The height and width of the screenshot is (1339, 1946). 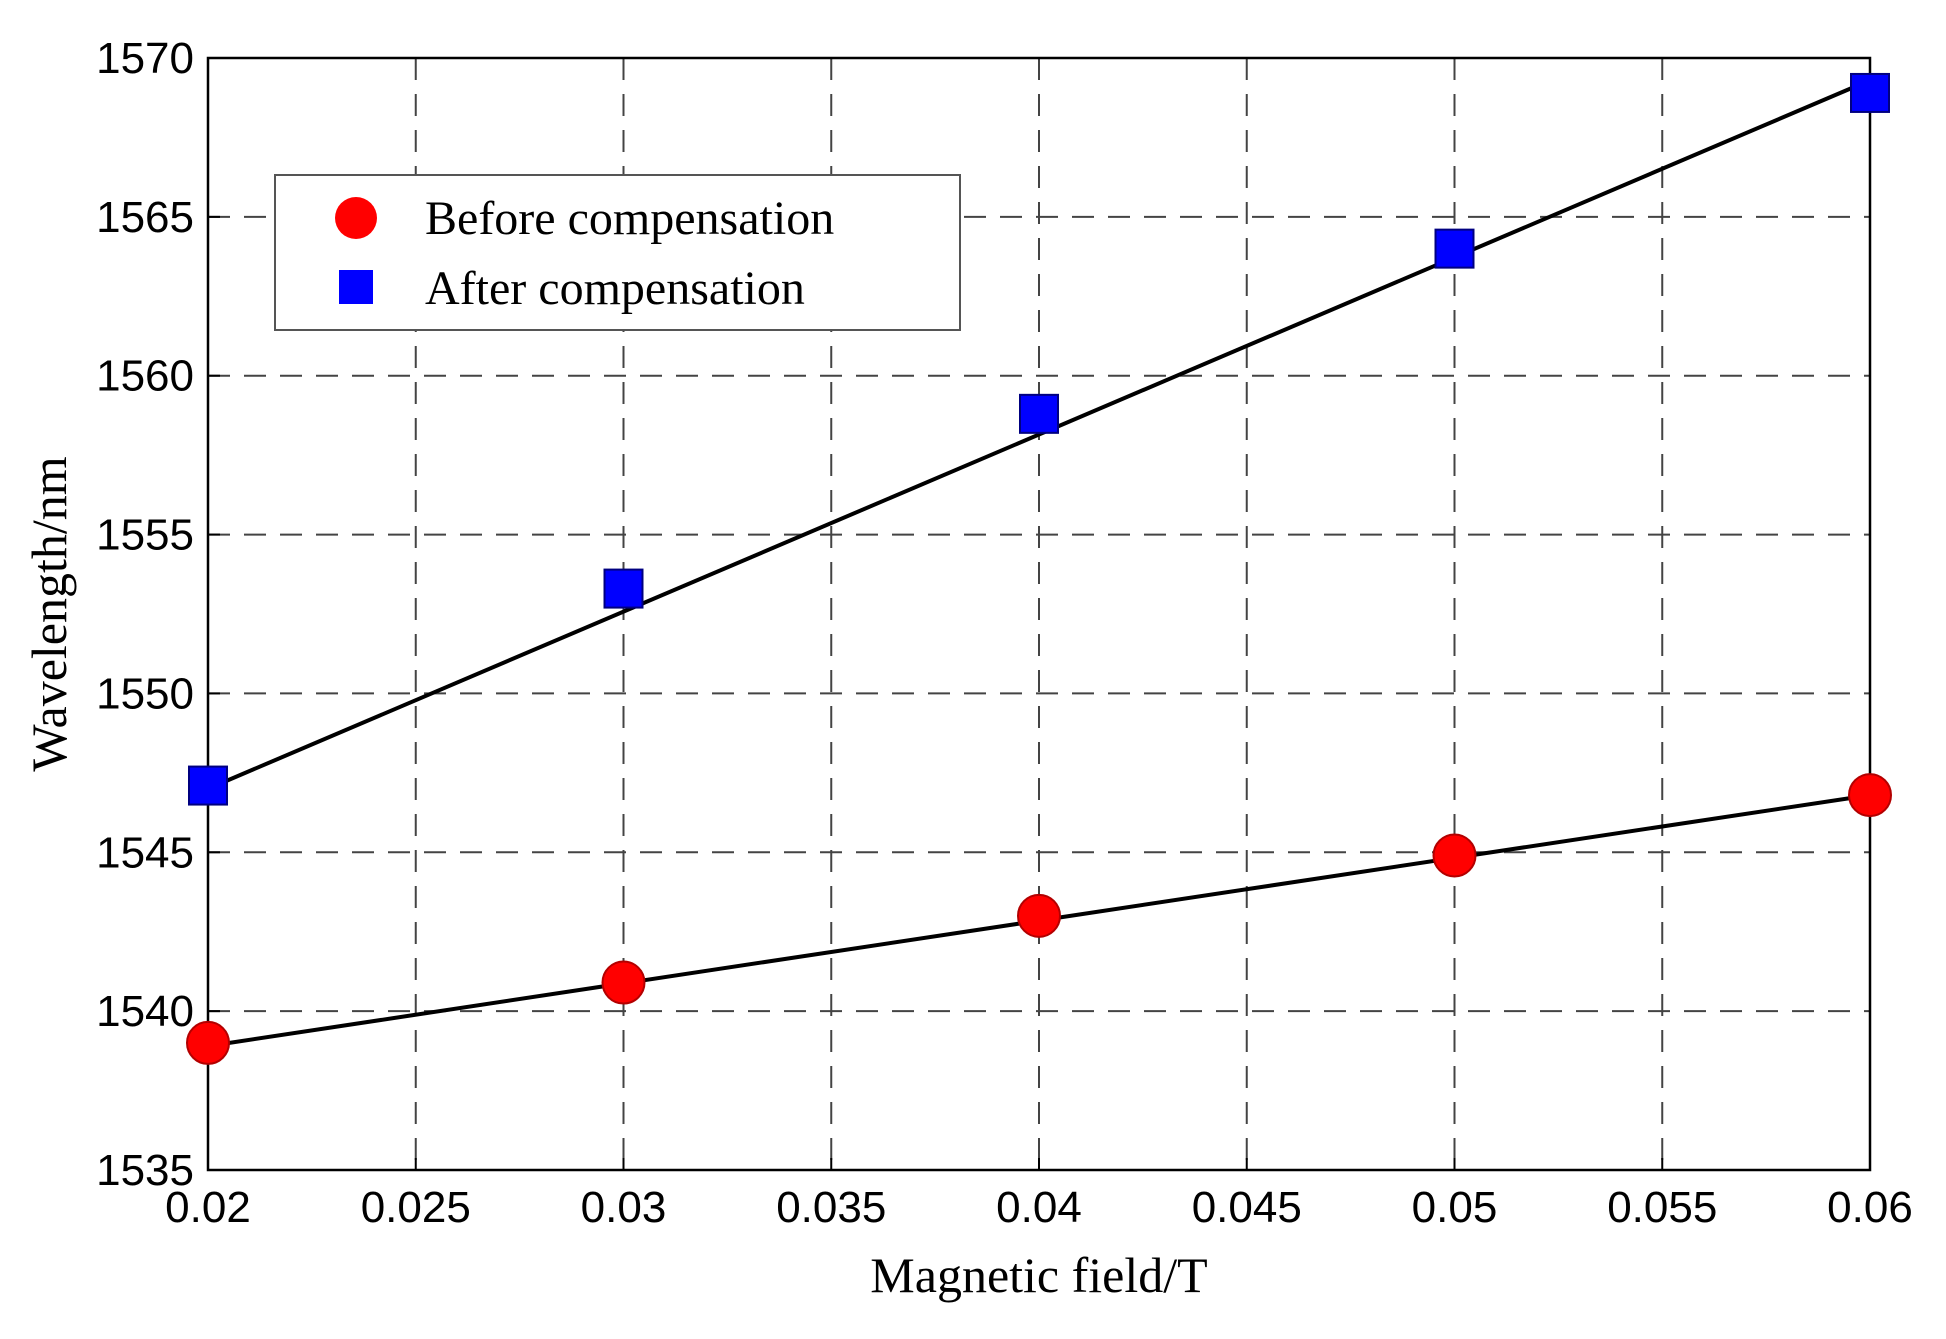 I want to click on y-tick-labels: 1535 1540 1545 1550 1555 1560 1565 1570, so click(x=158, y=614).